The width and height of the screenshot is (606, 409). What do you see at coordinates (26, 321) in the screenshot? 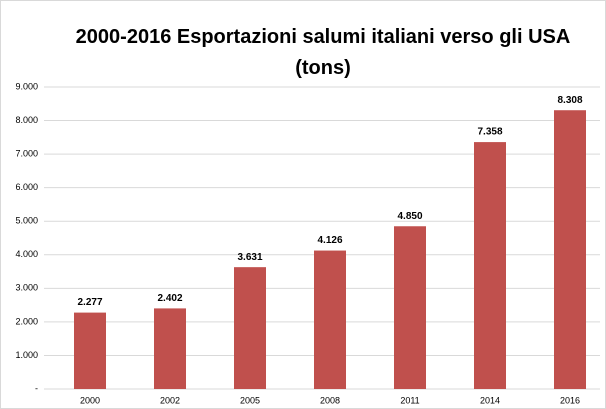
I see `y-tick-label: 2.000` at bounding box center [26, 321].